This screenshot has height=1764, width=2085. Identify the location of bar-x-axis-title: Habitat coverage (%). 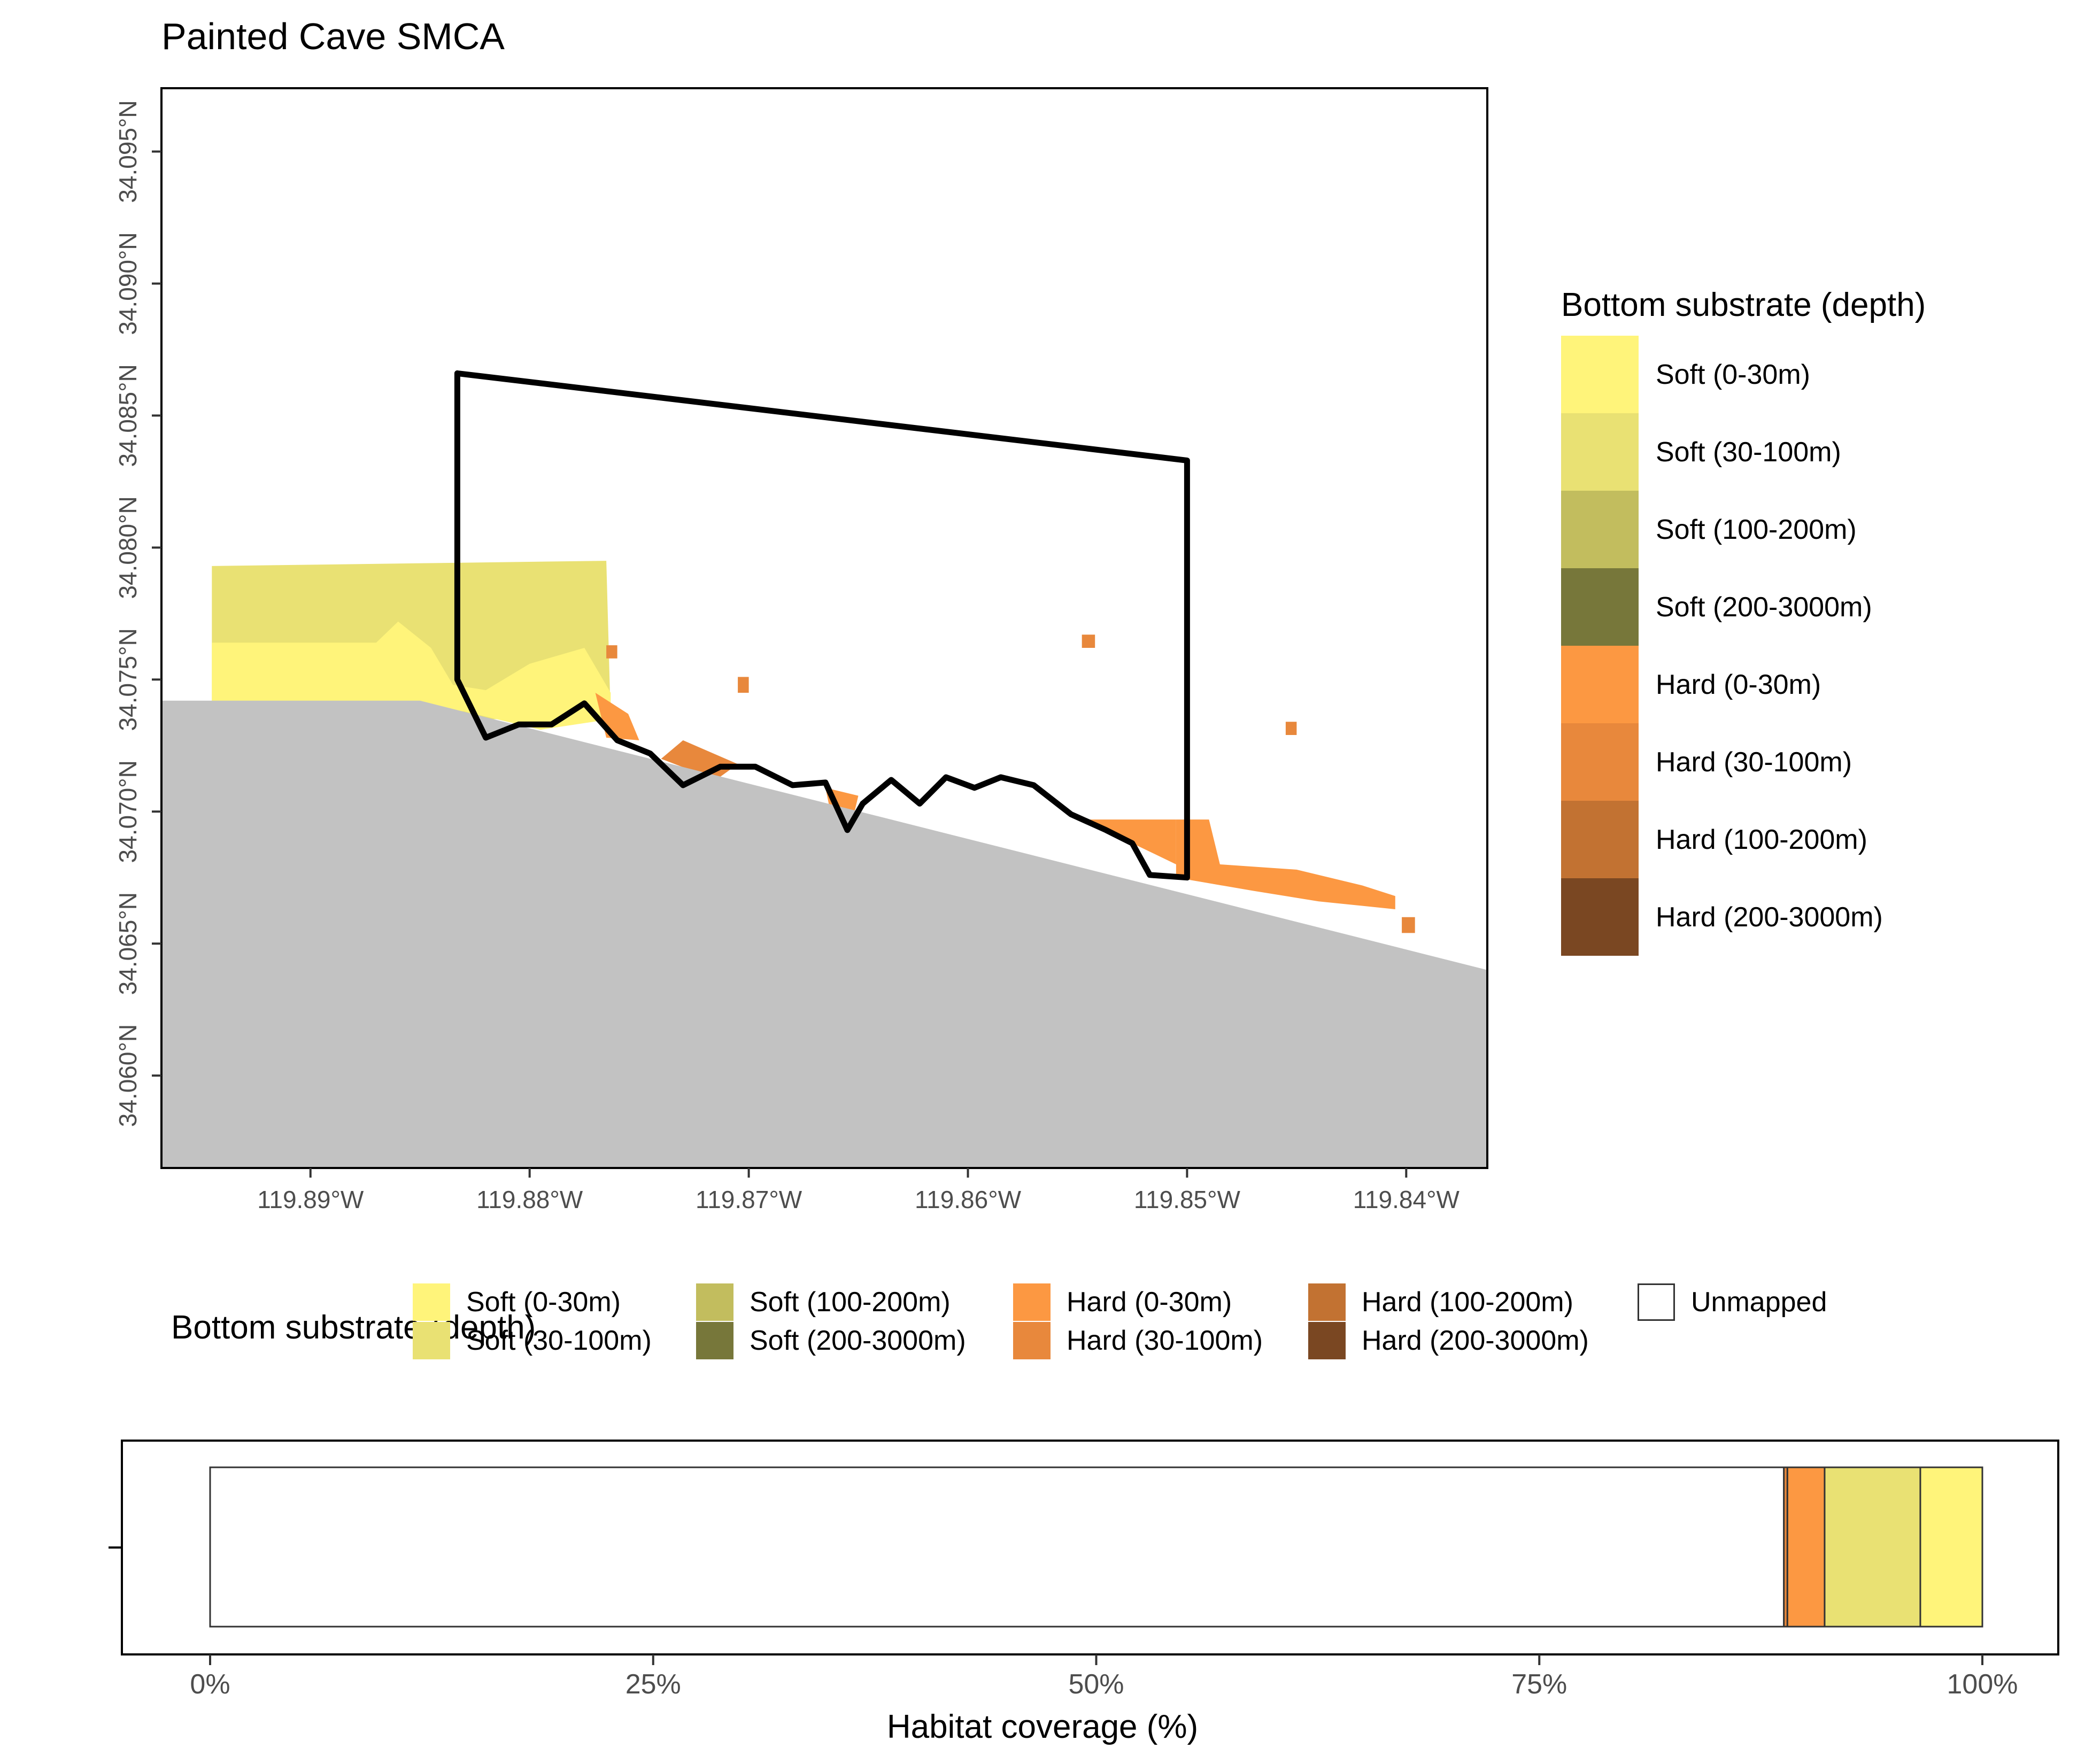
(1042, 1726).